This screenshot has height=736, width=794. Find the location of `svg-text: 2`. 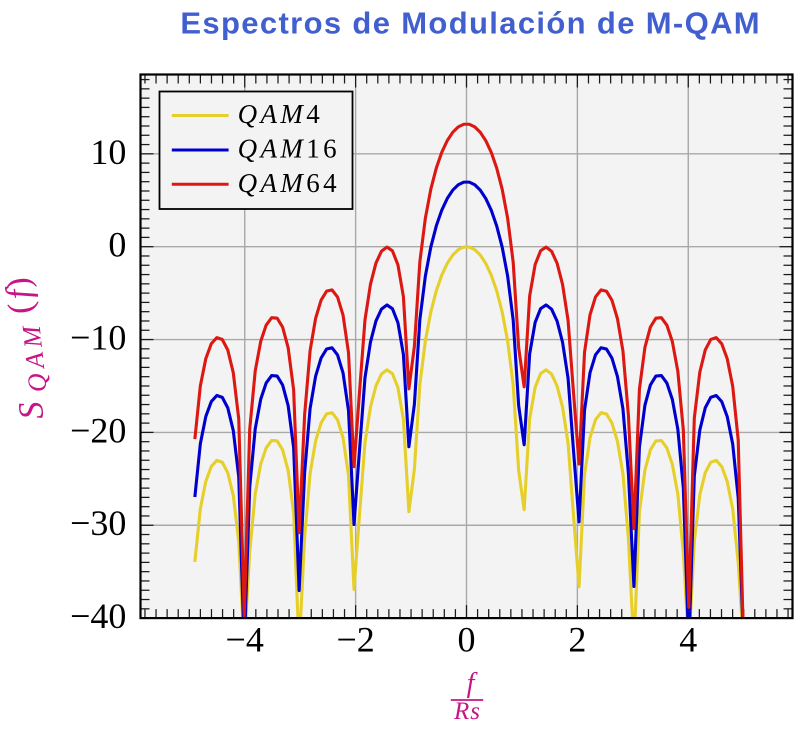

svg-text: 2 is located at coordinates (577, 639).